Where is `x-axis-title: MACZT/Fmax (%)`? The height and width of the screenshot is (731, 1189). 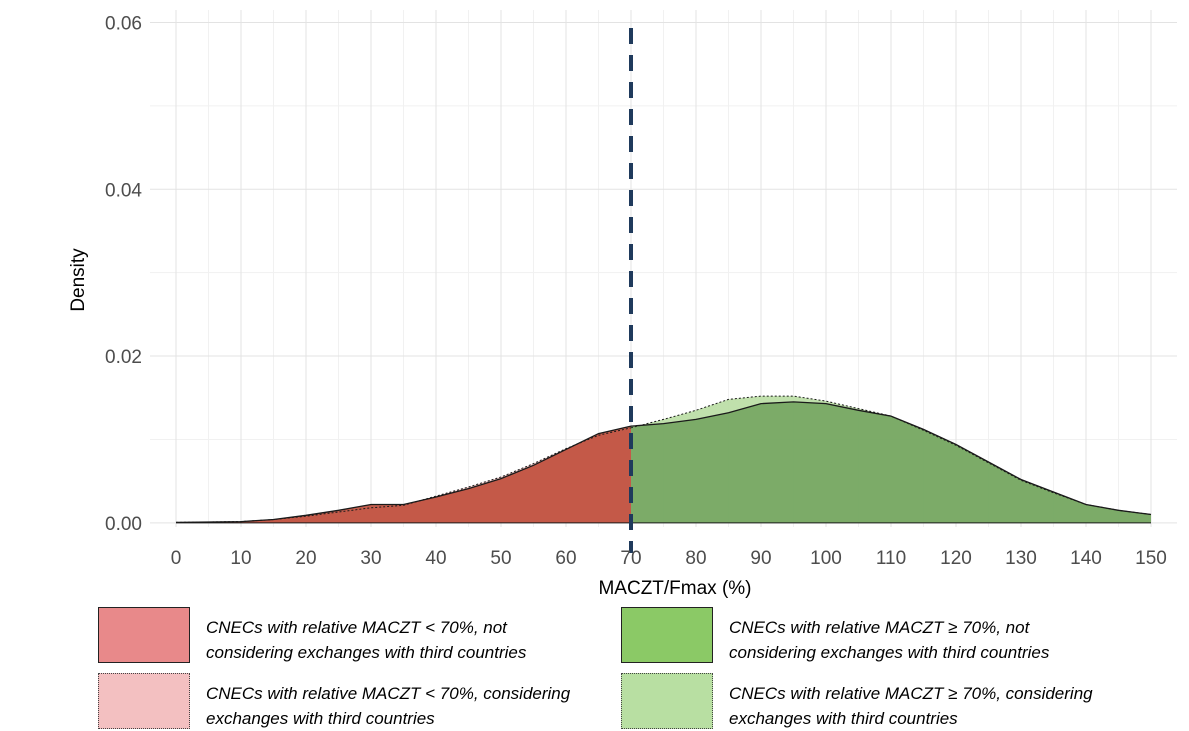
x-axis-title: MACZT/Fmax (%) is located at coordinates (674, 588).